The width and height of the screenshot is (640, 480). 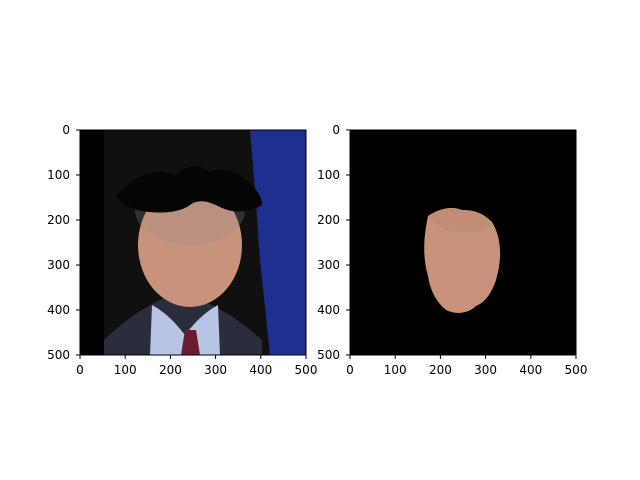 I want to click on right-x-tick-label-100: 100, so click(x=395, y=370).